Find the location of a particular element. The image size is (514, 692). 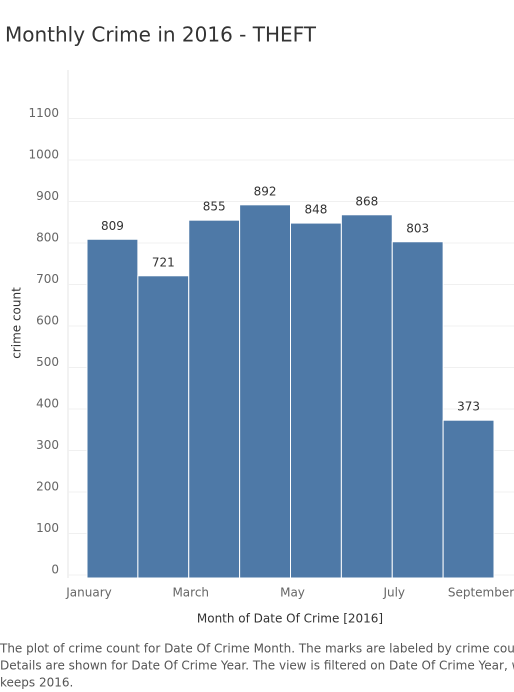

y-tick-label: 100 is located at coordinates (47, 528).